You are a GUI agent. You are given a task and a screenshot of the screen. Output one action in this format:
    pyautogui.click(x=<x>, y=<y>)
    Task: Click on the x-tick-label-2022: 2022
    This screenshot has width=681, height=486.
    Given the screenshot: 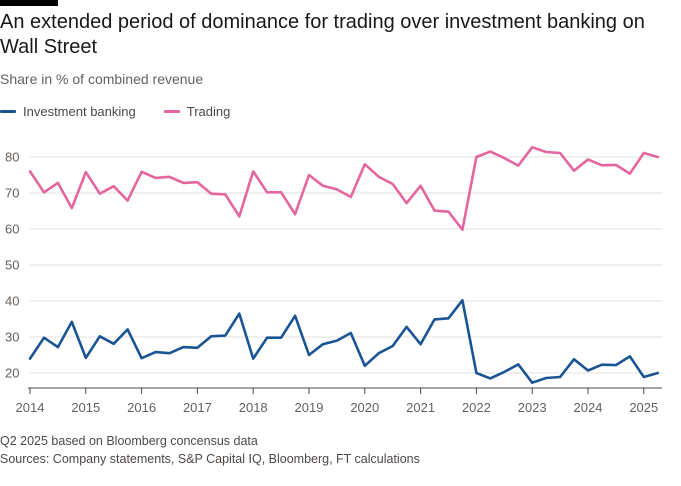 What is the action you would take?
    pyautogui.click(x=476, y=407)
    